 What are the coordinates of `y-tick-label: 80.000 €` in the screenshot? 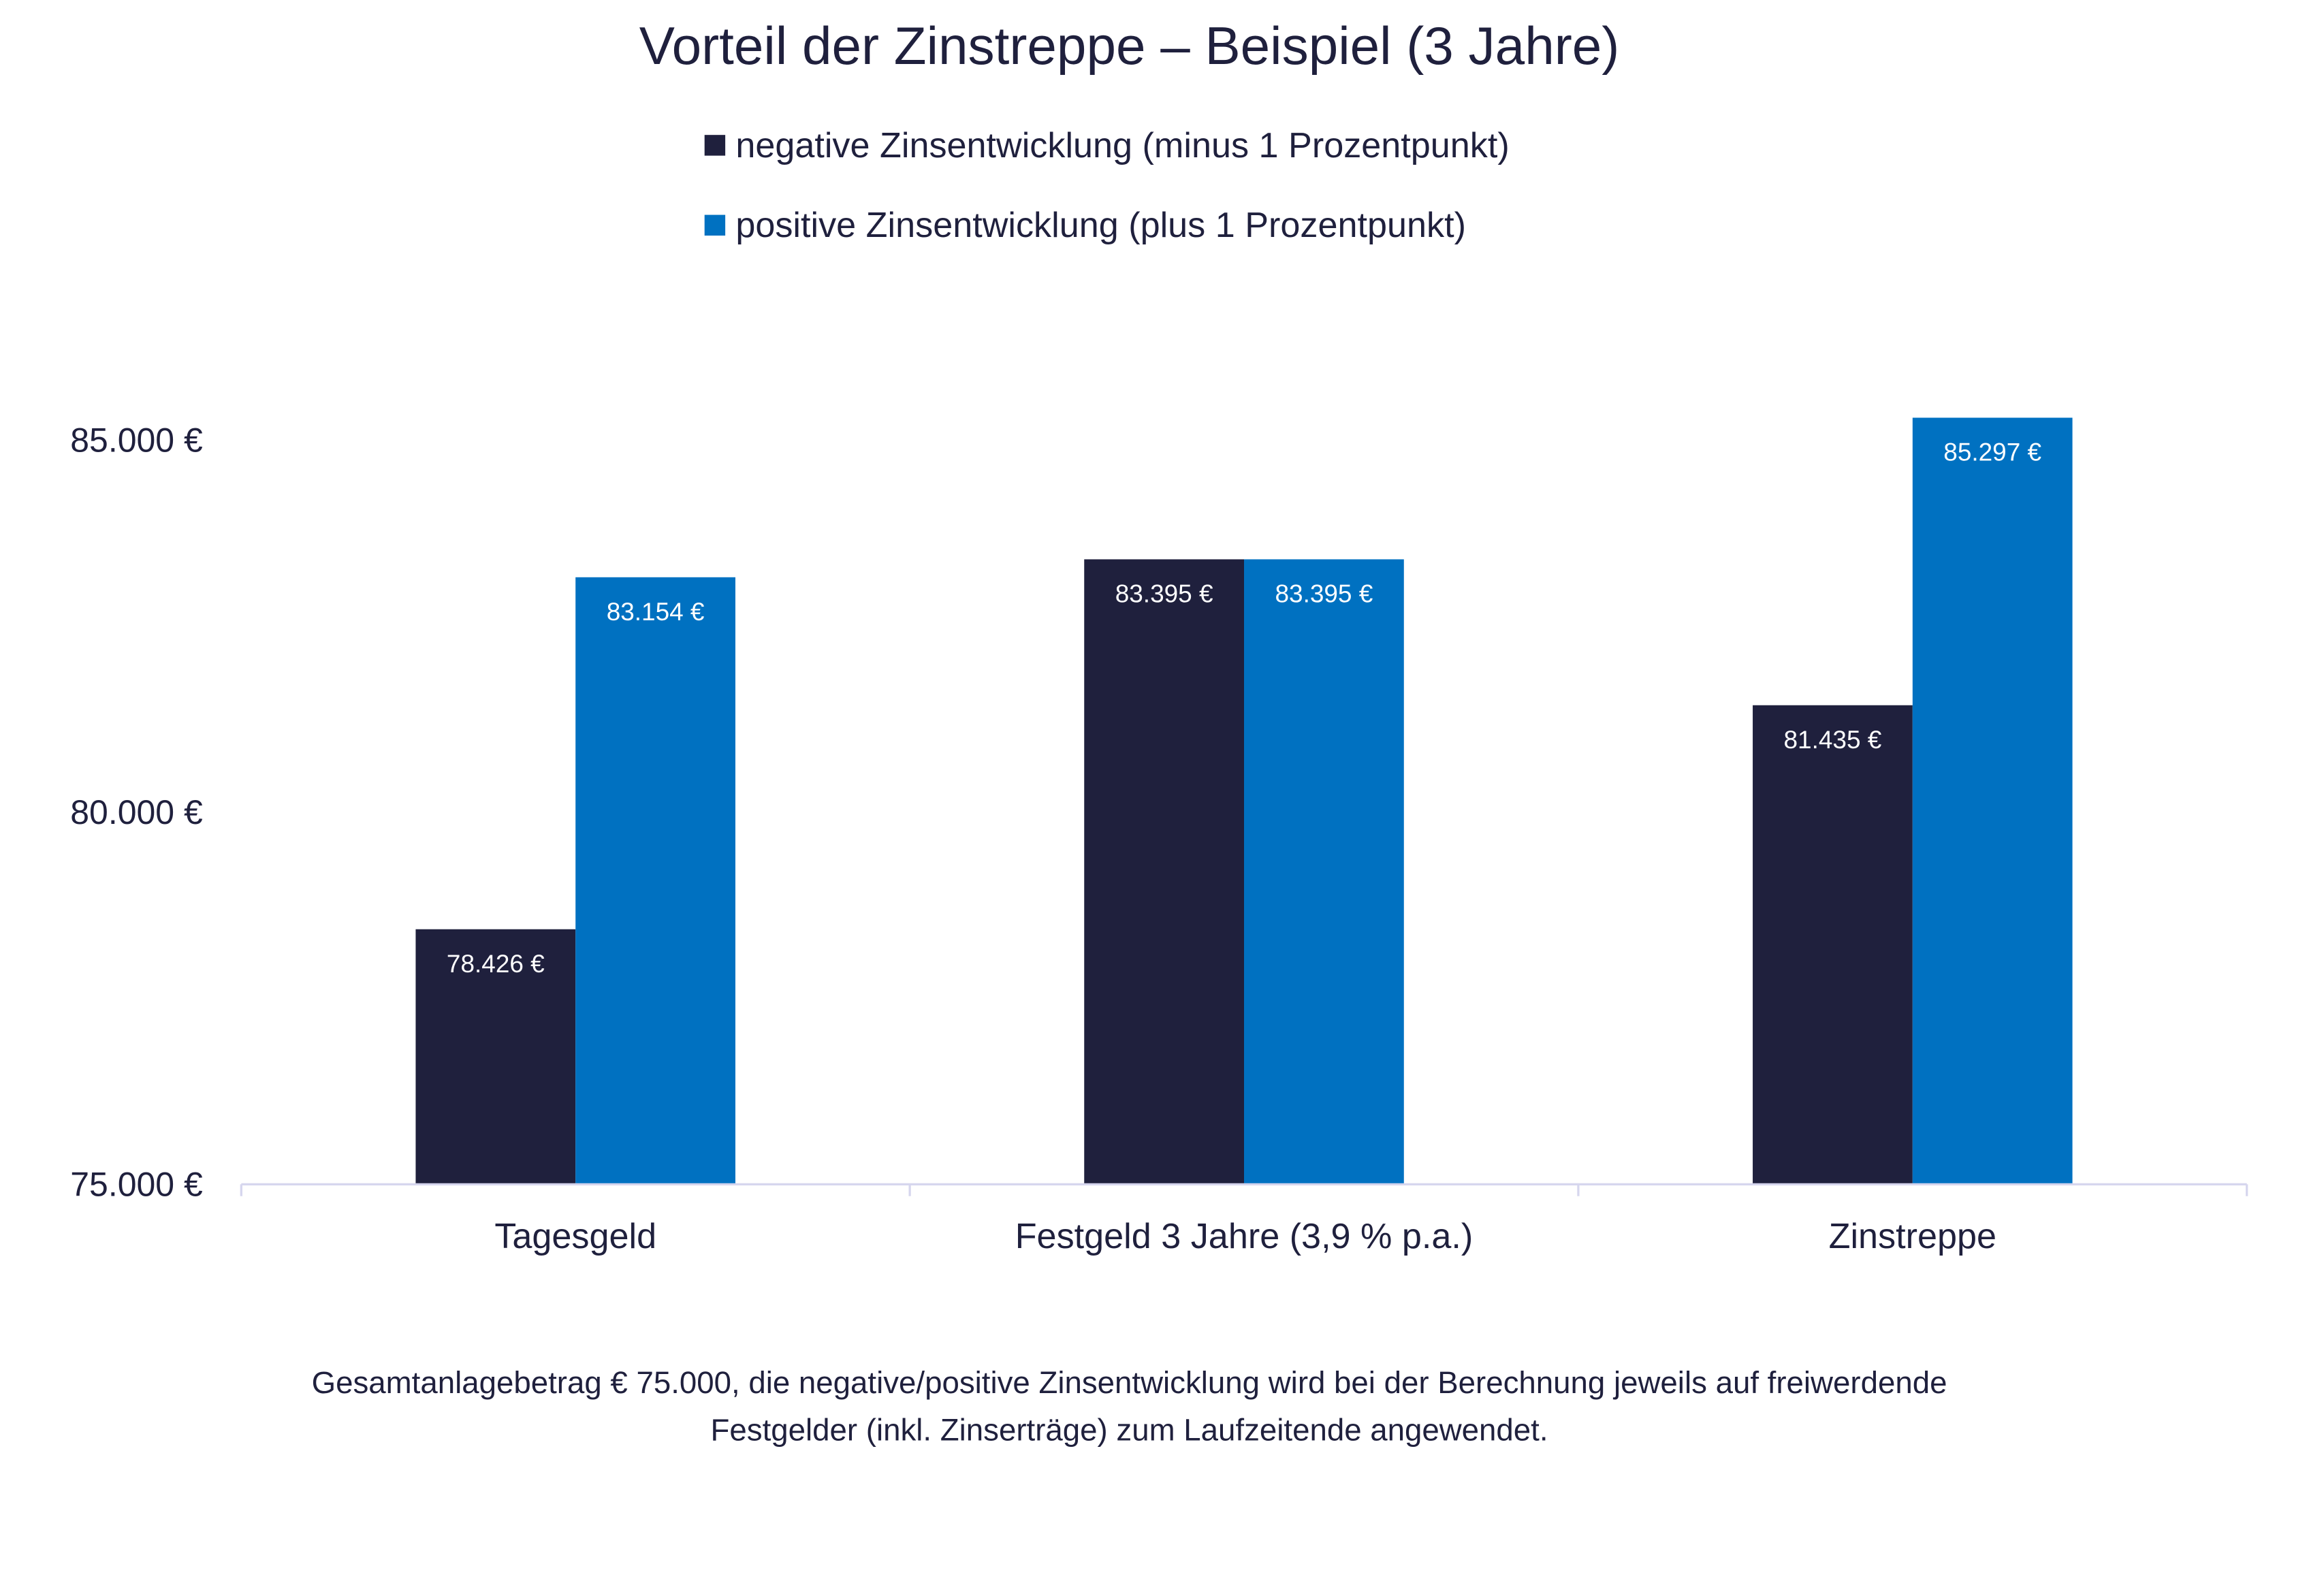 It's located at (136, 812).